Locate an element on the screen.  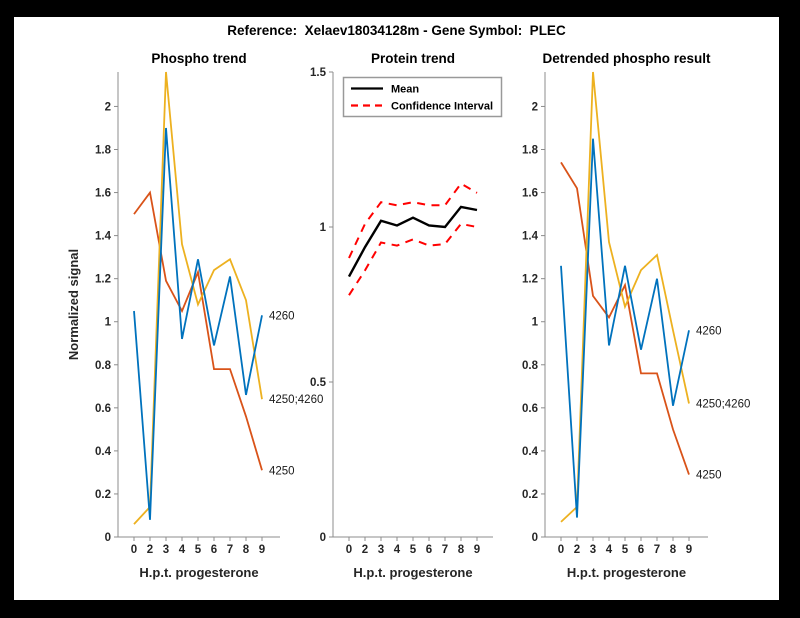
legend: Mean Confidence Interval is located at coordinates (422, 97).